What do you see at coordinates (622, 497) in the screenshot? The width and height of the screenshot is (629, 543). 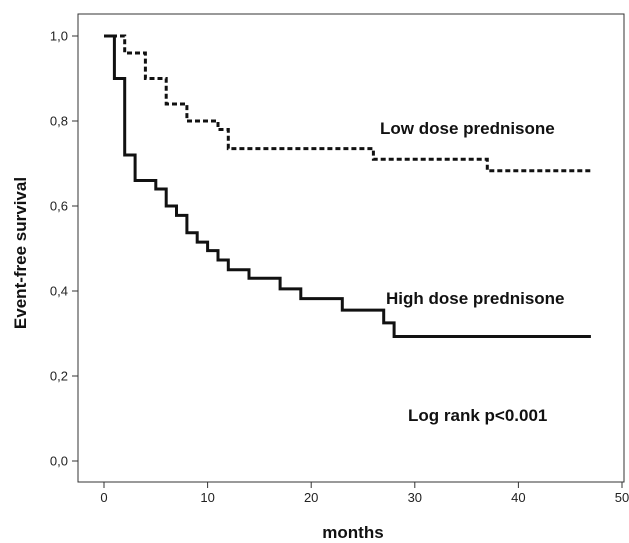 I see `x-tick-label: 50` at bounding box center [622, 497].